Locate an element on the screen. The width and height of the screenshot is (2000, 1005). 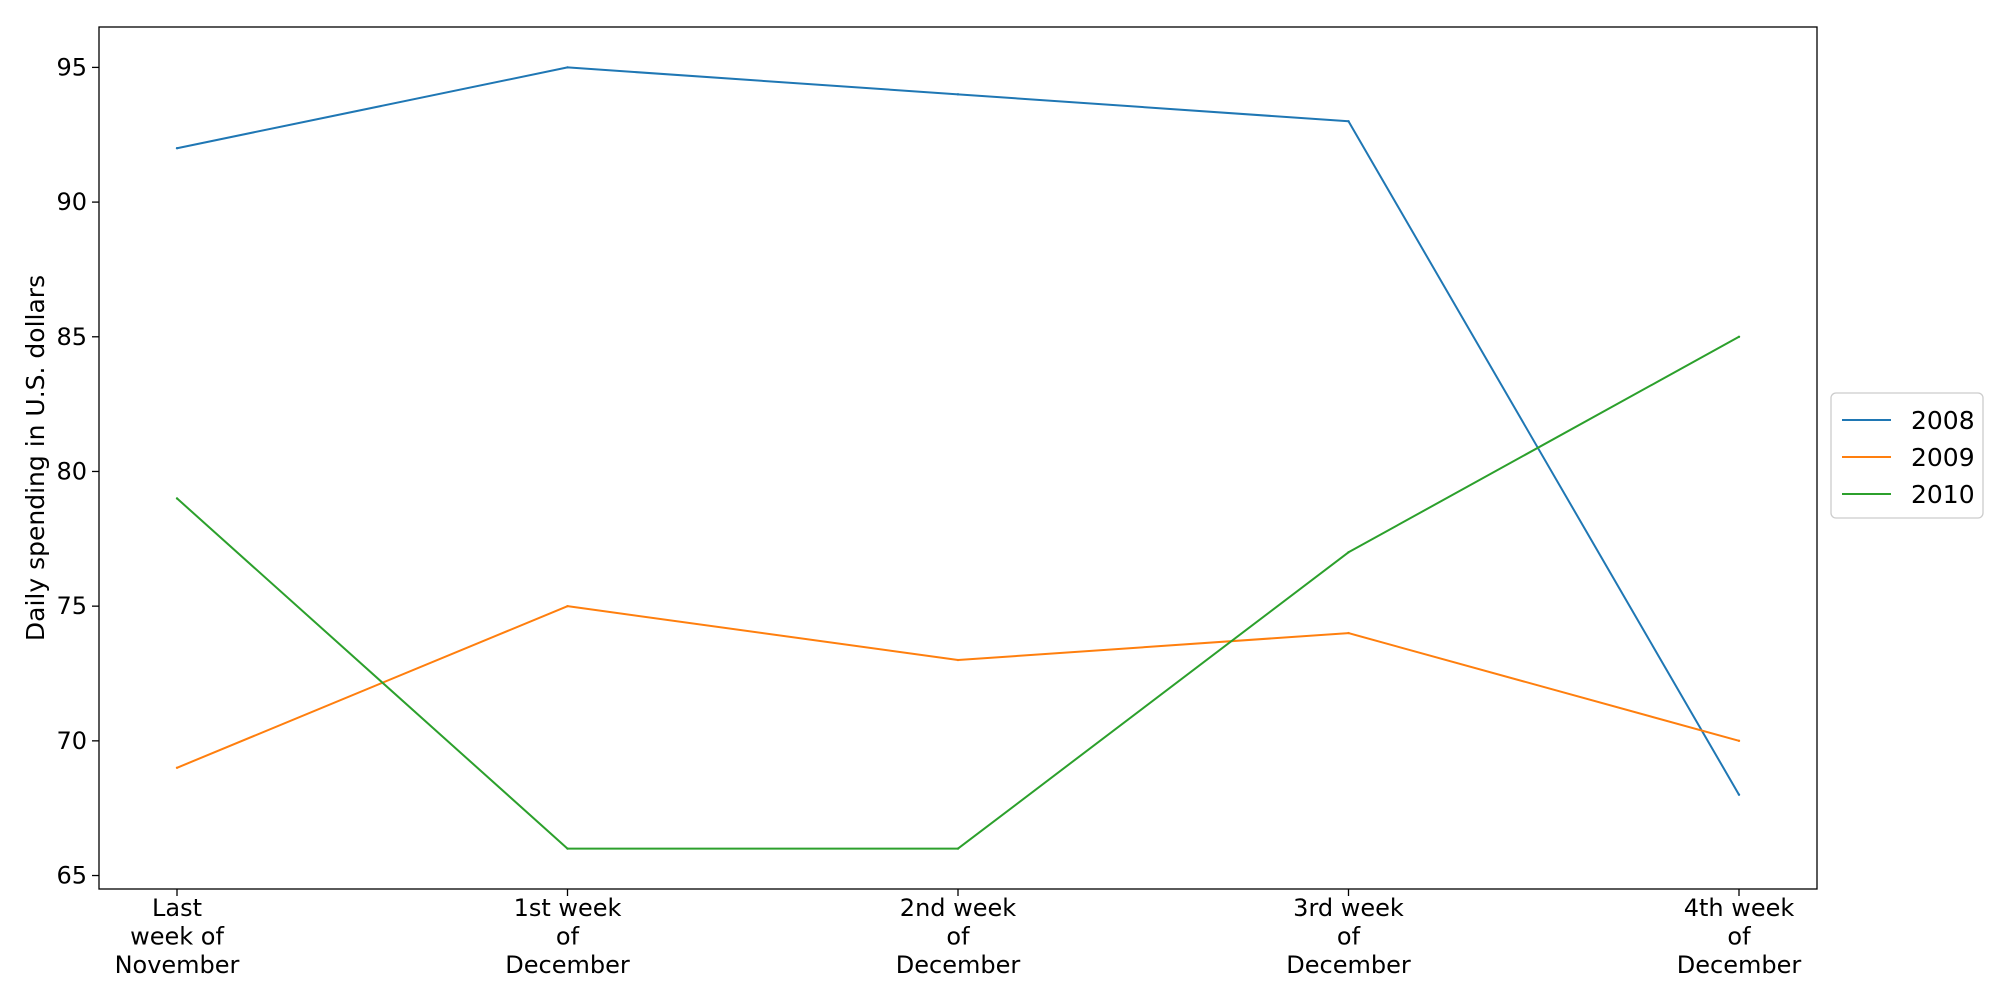
x-tick-label-line: Last is located at coordinates (177, 908).